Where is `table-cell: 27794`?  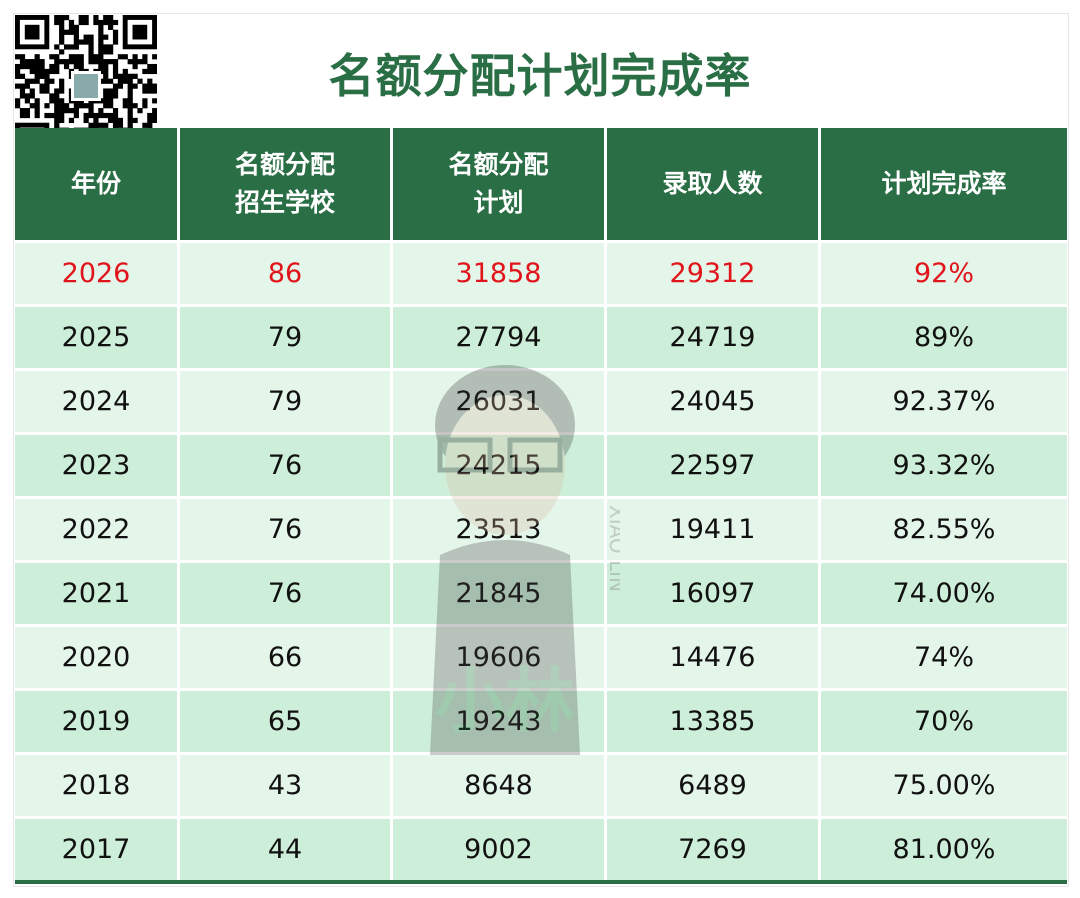 table-cell: 27794 is located at coordinates (498, 337).